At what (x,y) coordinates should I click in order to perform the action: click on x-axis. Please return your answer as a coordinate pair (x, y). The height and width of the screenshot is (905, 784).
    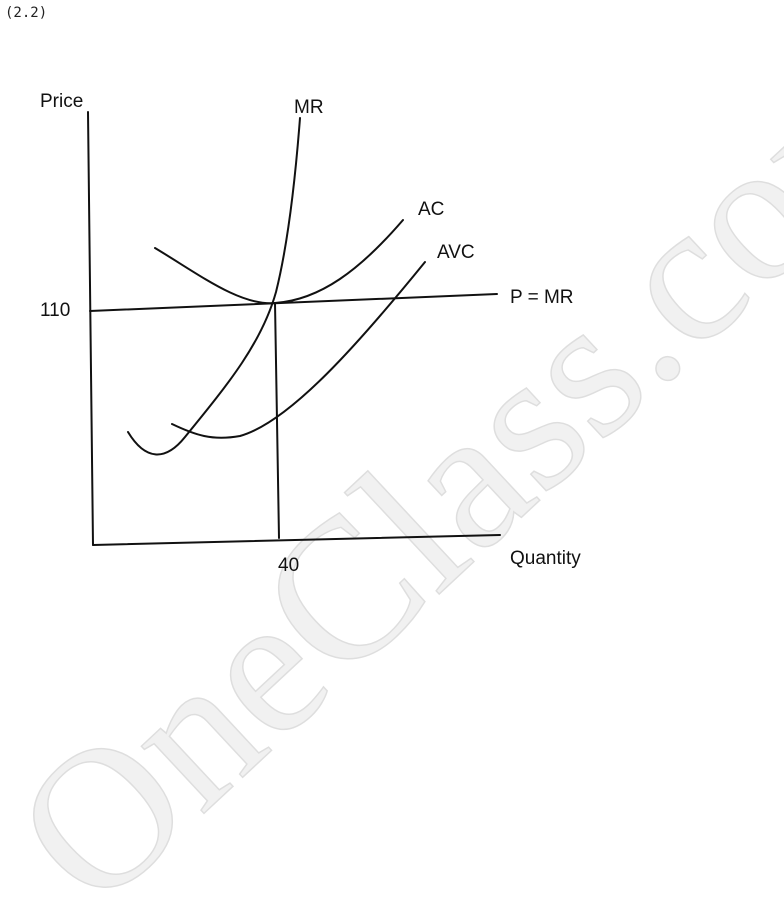
    Looking at the image, I should click on (296, 540).